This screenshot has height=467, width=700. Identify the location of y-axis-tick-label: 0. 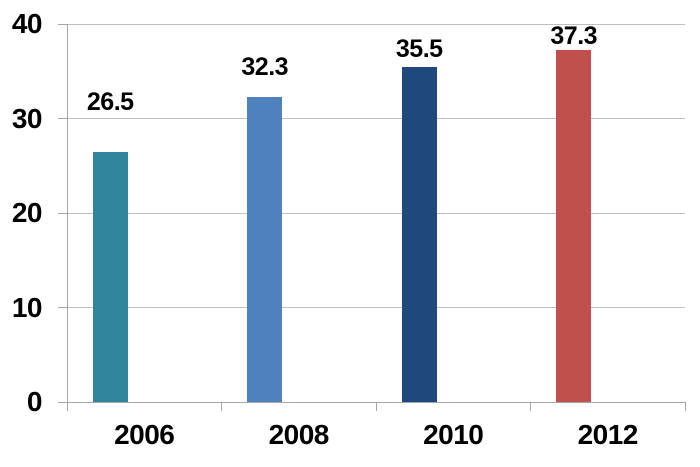
(34, 401).